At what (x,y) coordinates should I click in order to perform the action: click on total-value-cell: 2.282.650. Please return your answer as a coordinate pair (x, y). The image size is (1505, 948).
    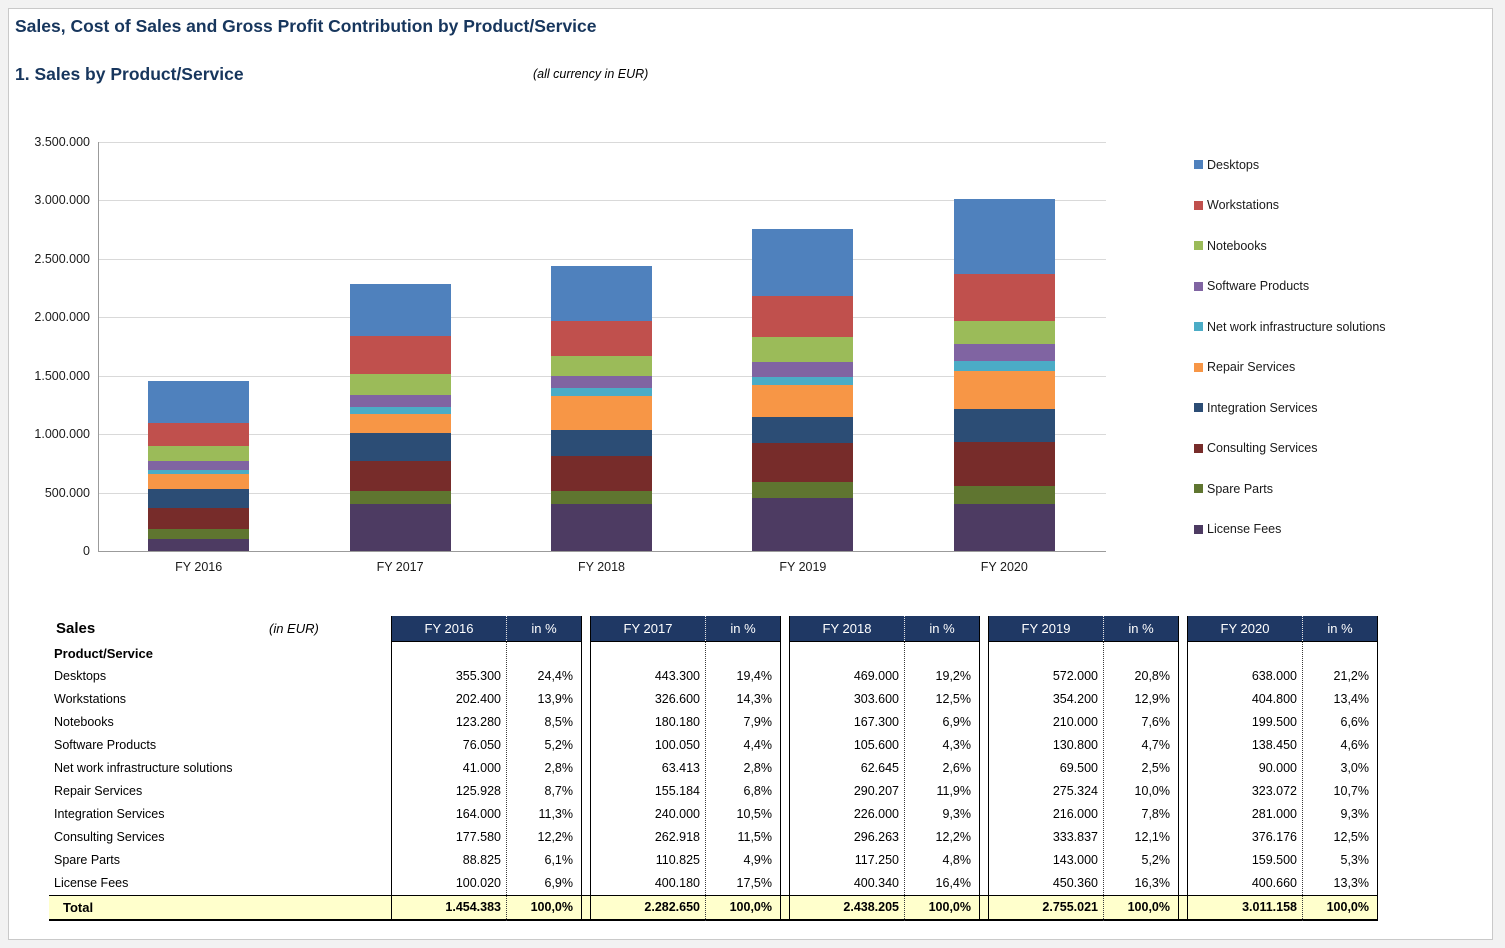
    Looking at the image, I should click on (672, 907).